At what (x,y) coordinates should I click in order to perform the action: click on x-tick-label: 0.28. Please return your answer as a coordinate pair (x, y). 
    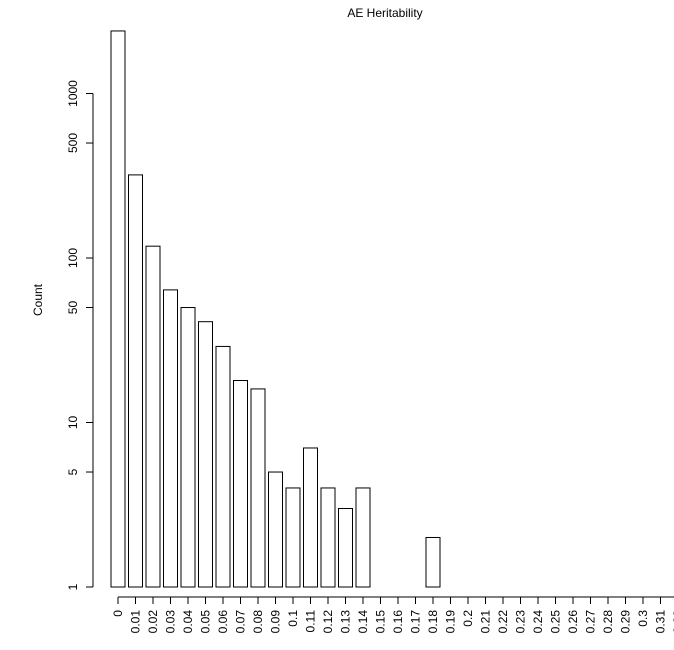
    Looking at the image, I should click on (608, 622).